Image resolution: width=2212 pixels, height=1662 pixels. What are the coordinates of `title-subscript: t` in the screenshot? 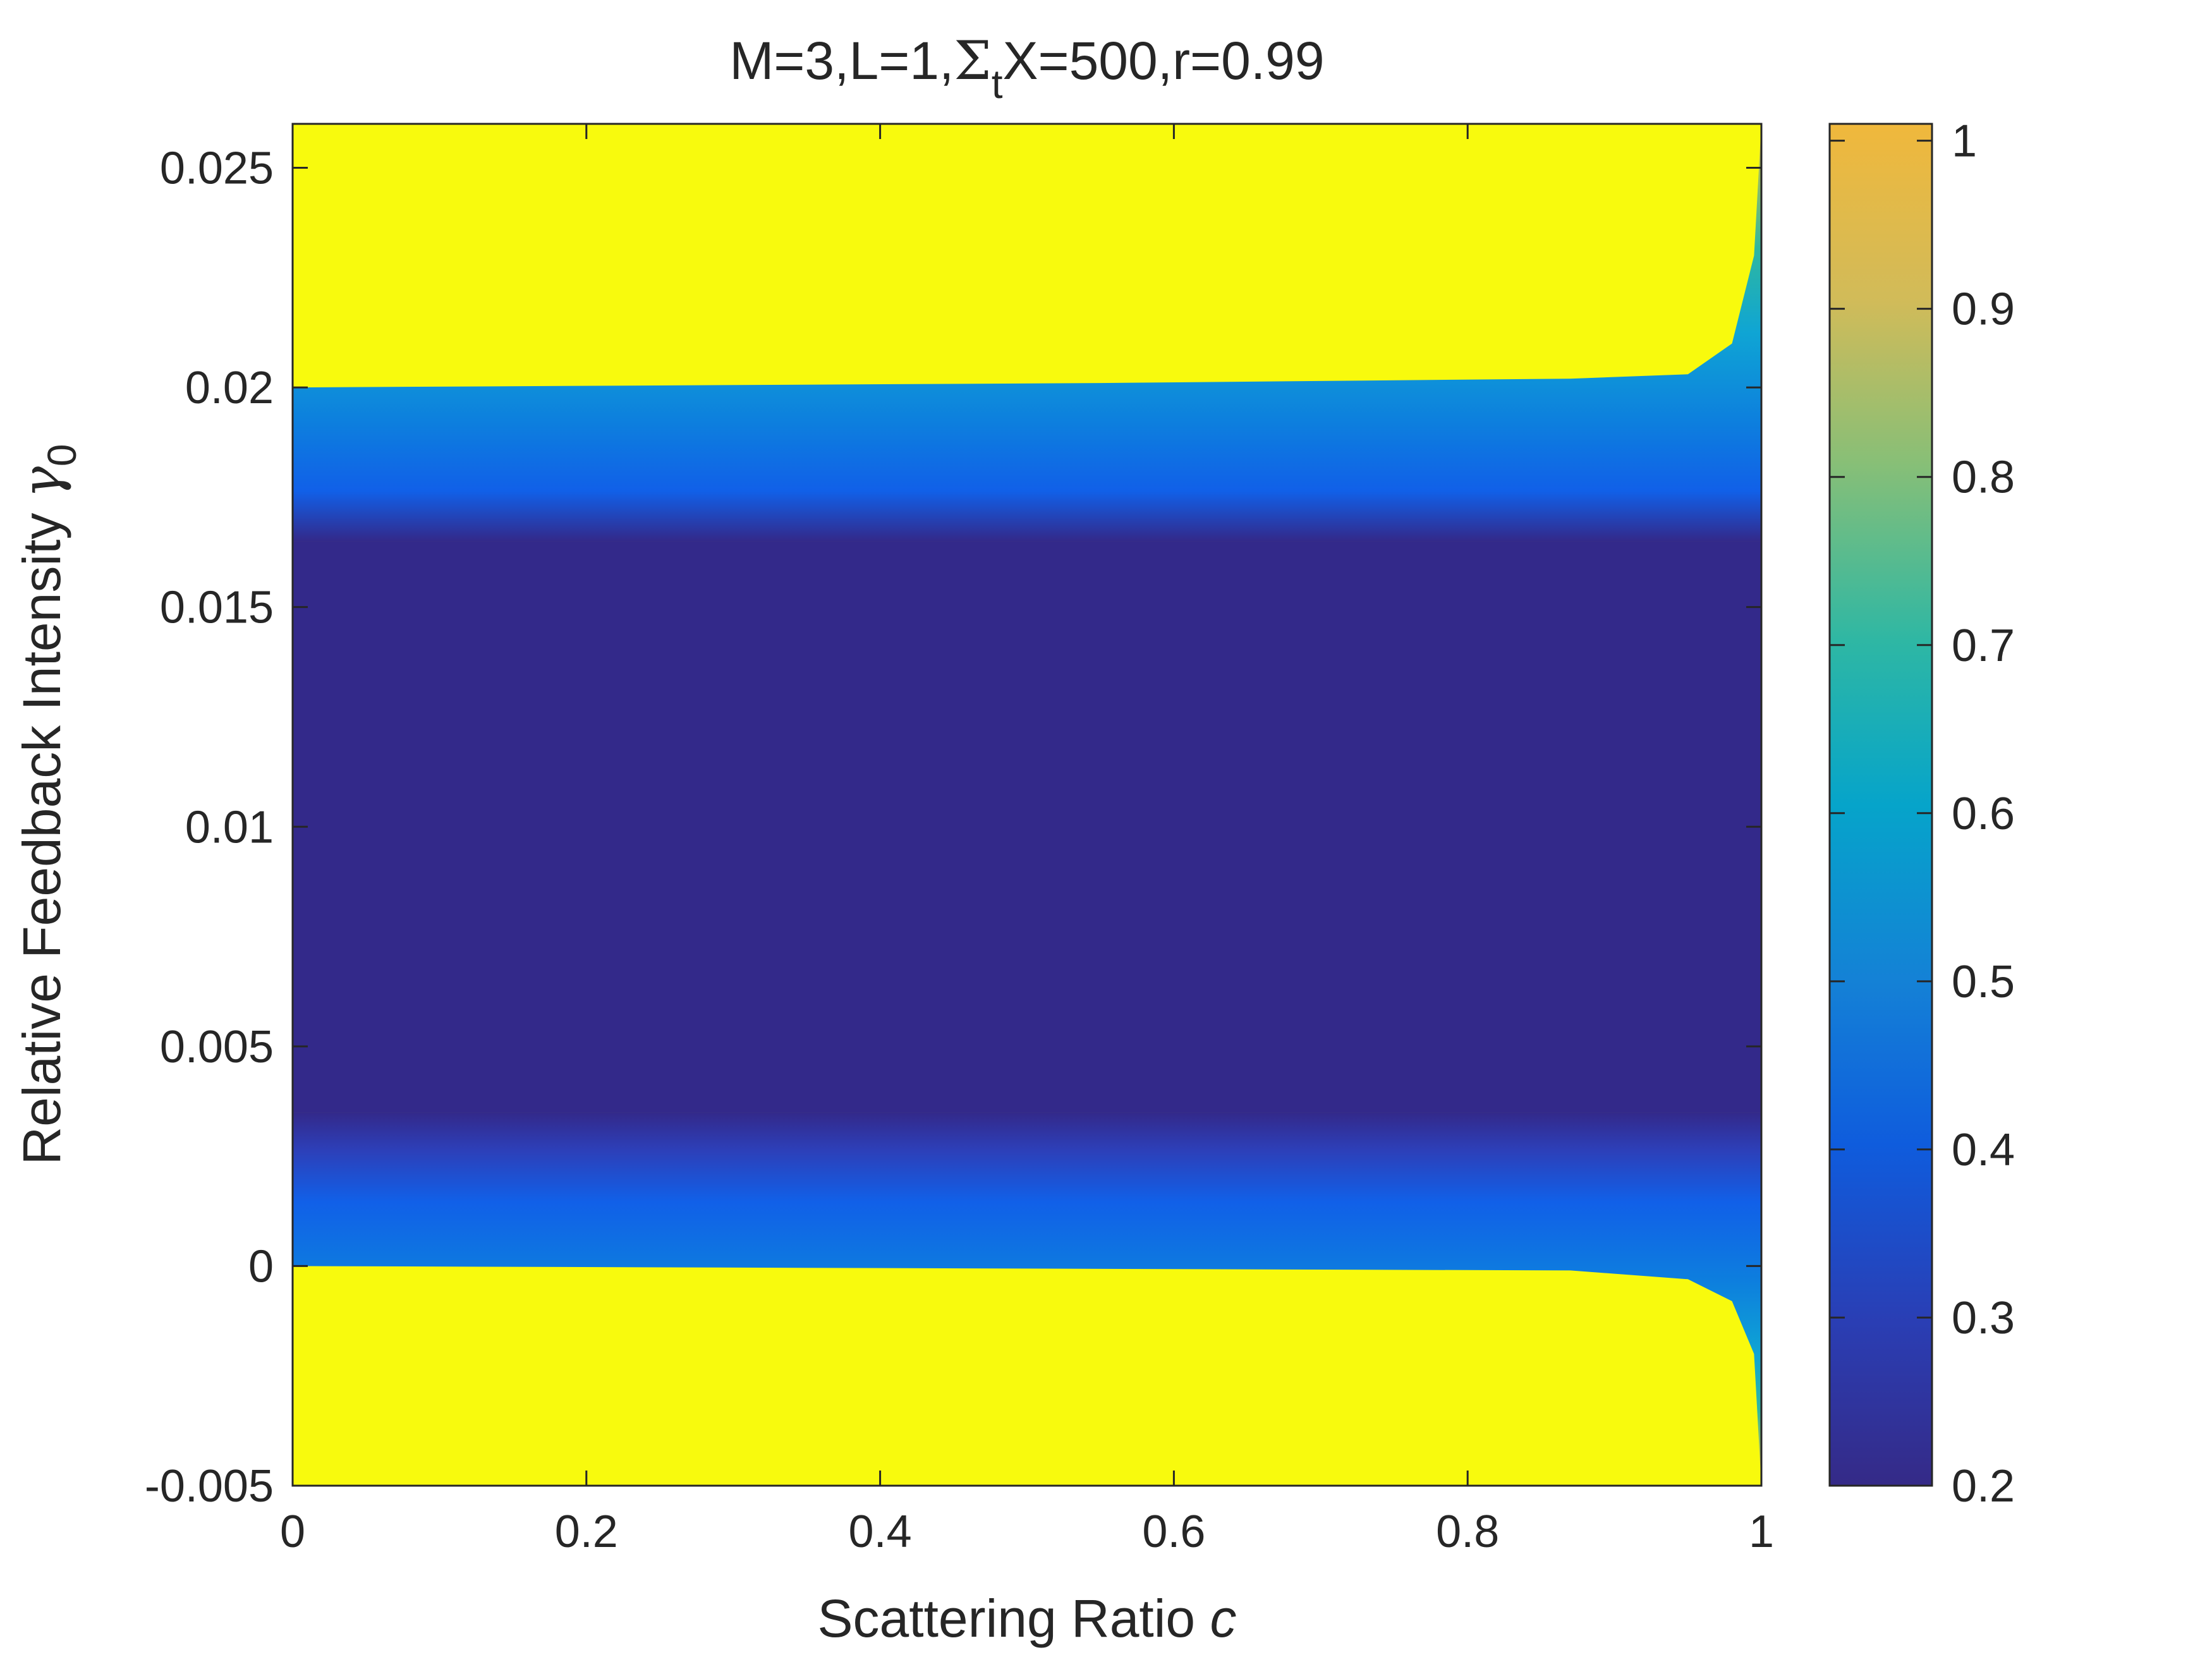 It's located at (998, 84).